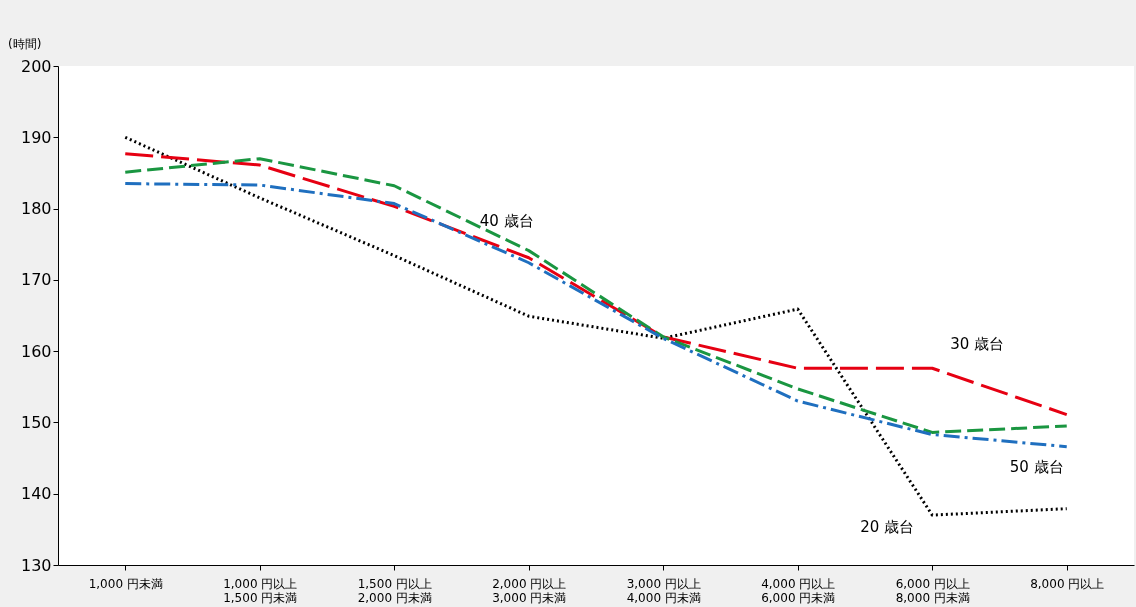  Describe the element at coordinates (36, 137) in the screenshot. I see `y-tick-label: 190` at that location.